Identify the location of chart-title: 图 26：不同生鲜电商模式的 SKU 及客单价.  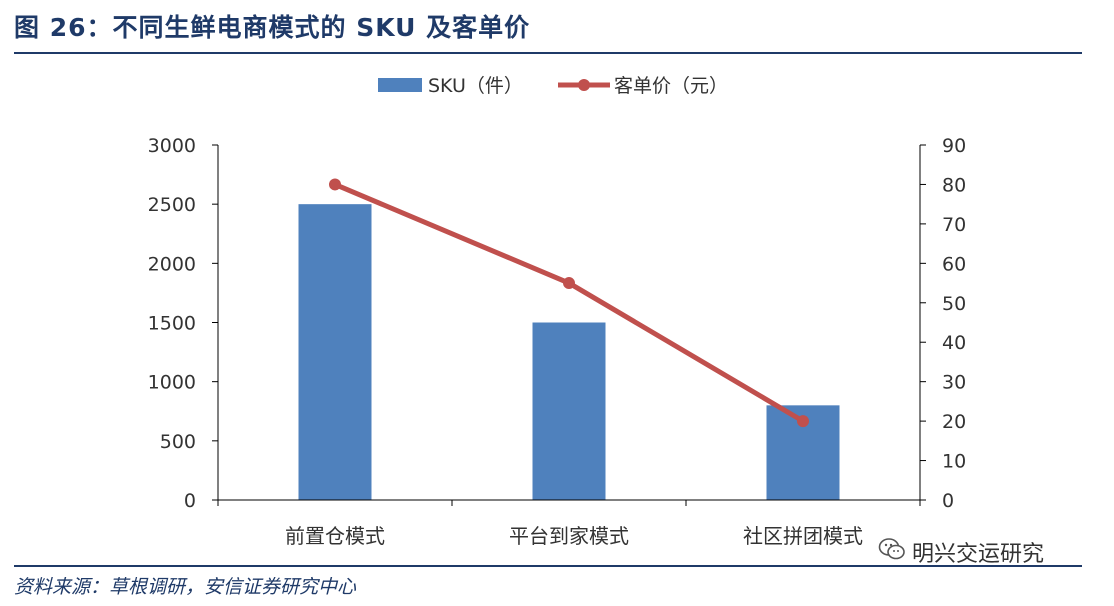
(272, 27).